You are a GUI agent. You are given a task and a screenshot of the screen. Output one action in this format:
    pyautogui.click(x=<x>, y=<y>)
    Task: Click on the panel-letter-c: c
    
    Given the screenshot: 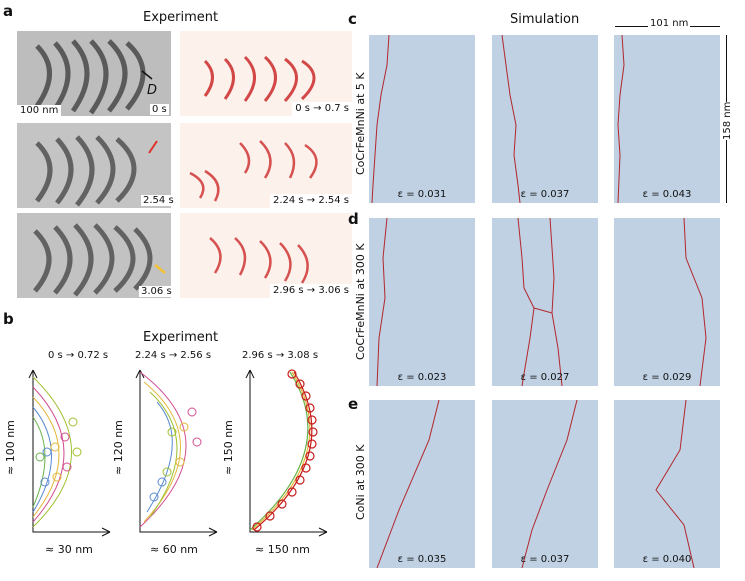 What is the action you would take?
    pyautogui.click(x=352, y=19)
    